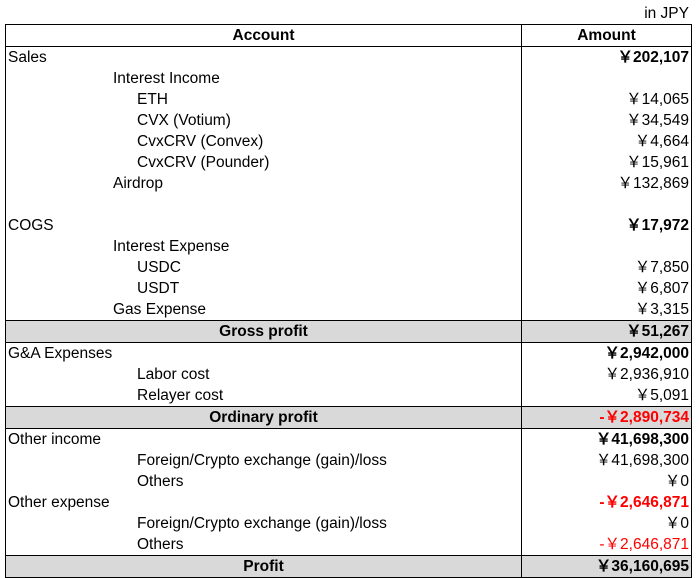 The width and height of the screenshot is (699, 578). I want to click on amount-cell: ￥202,107, so click(606, 57).